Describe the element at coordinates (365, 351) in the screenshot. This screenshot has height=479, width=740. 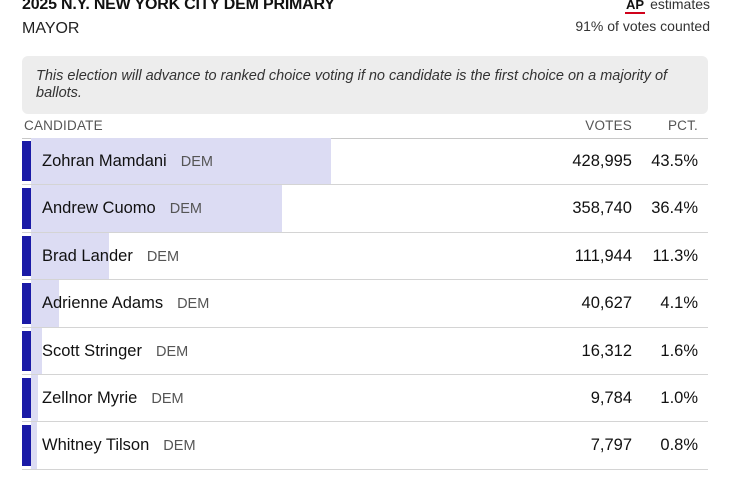
I see `candidate-row: Scott Stringer DEM 16,312 1.6%` at that location.